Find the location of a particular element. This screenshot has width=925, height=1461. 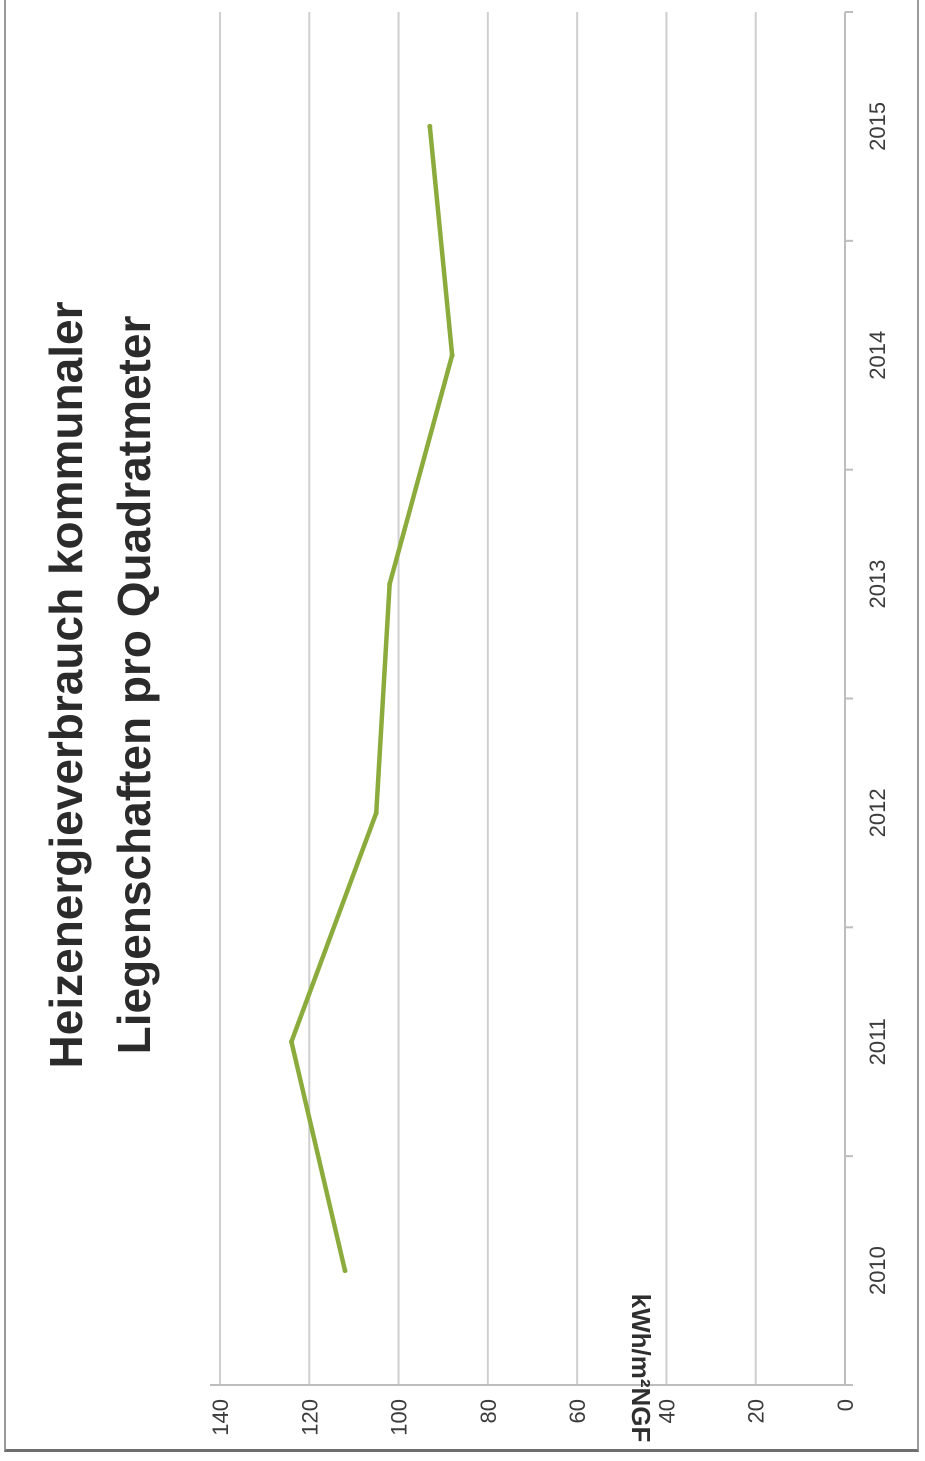

series-layer is located at coordinates (371, 698).